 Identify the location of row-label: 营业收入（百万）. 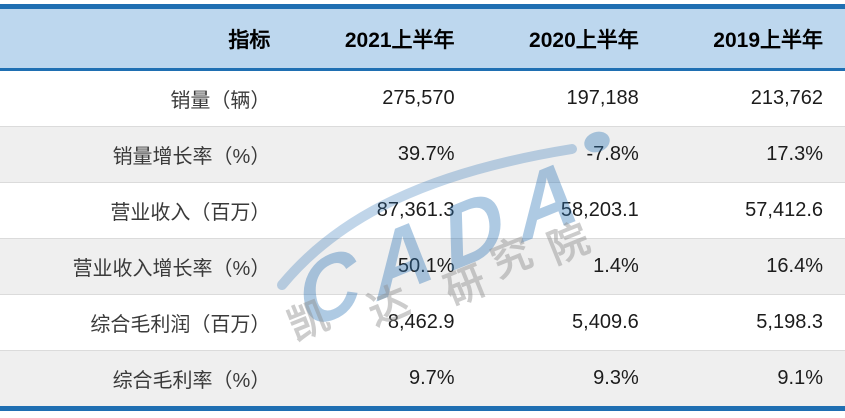
(146, 210).